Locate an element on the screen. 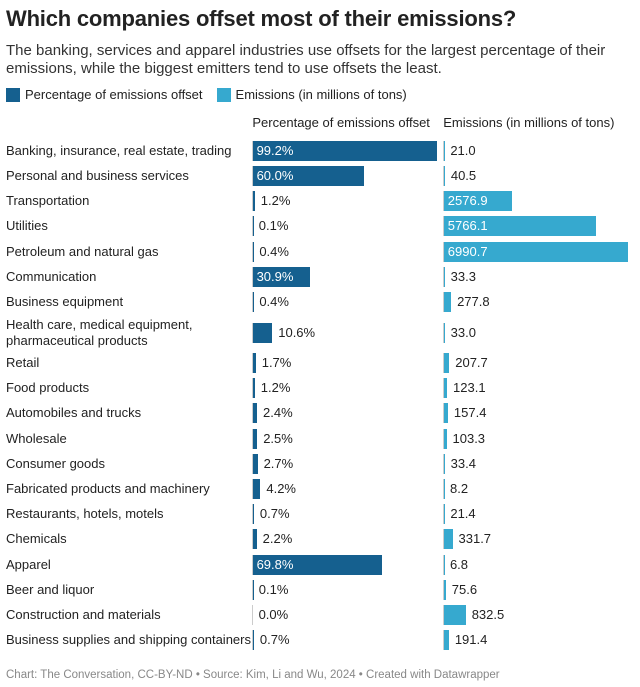 This screenshot has height=687, width=640. bar-cell: 277.8 is located at coordinates (534, 301).